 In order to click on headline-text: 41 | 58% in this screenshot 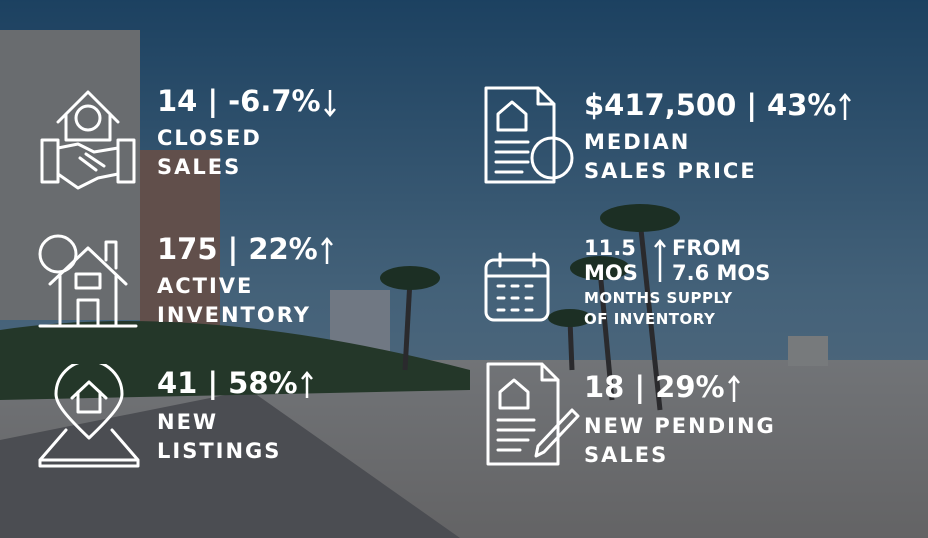, I will do `click(227, 383)`.